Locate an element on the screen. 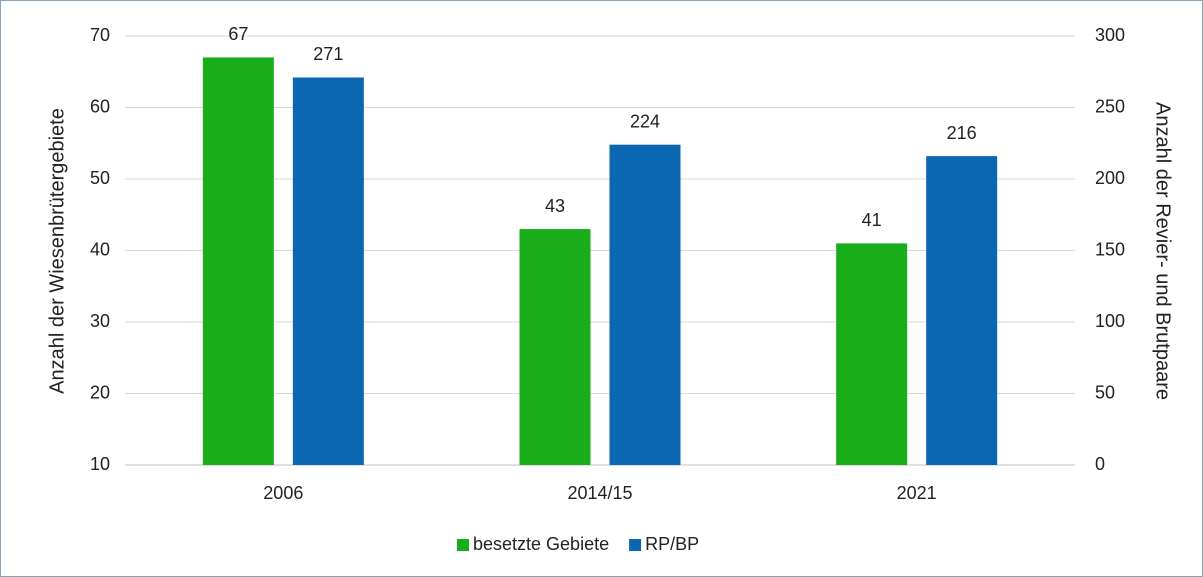  y-tick-label: 50 is located at coordinates (100, 178).